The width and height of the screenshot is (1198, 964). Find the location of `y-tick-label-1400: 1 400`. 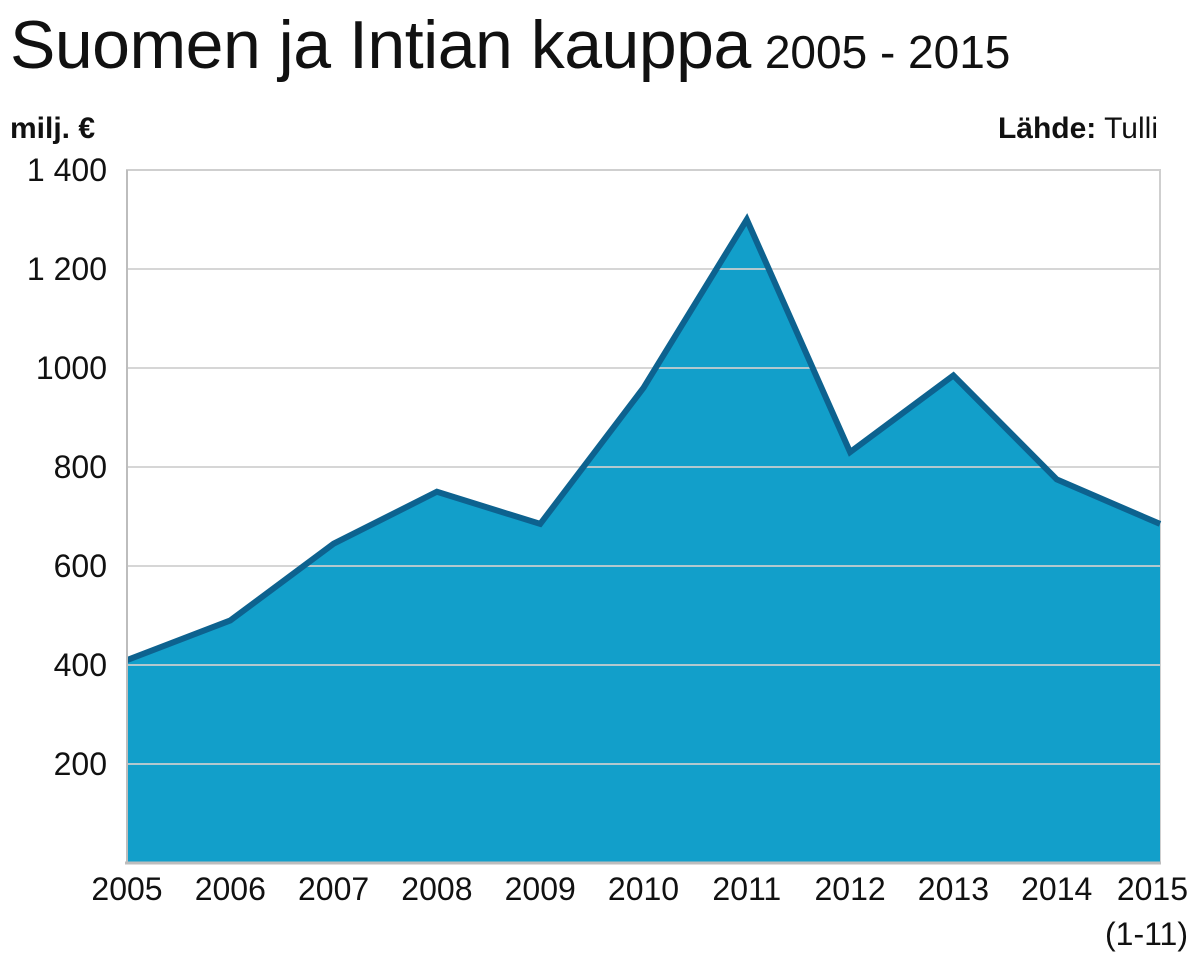

y-tick-label-1400: 1 400 is located at coordinates (67, 170).